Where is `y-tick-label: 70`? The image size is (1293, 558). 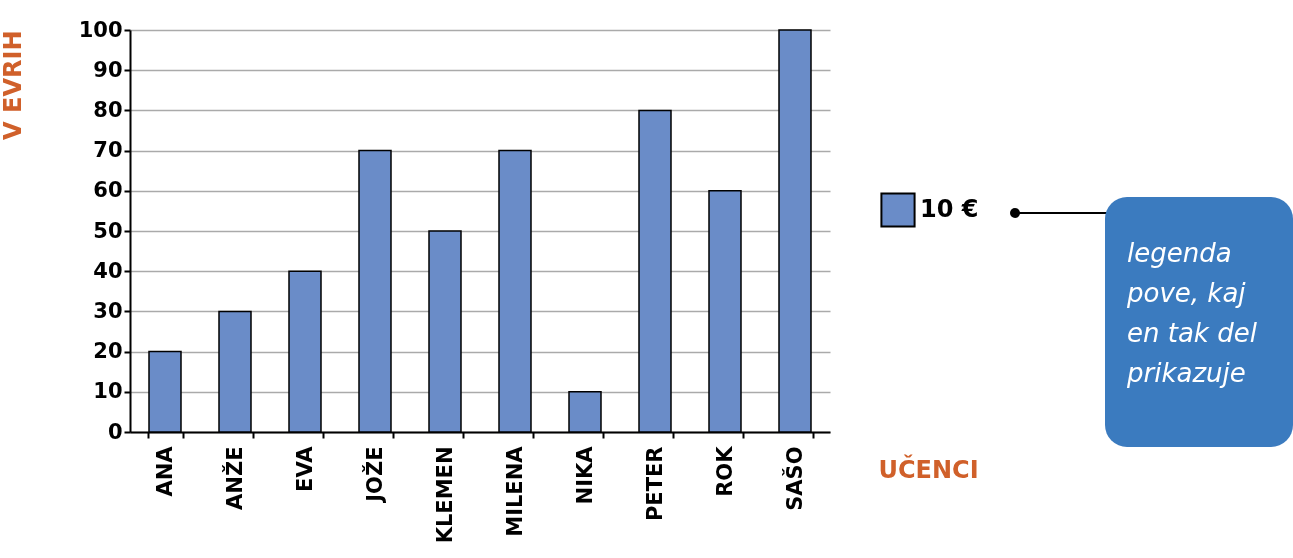
y-tick-label: 70 is located at coordinates (108, 150).